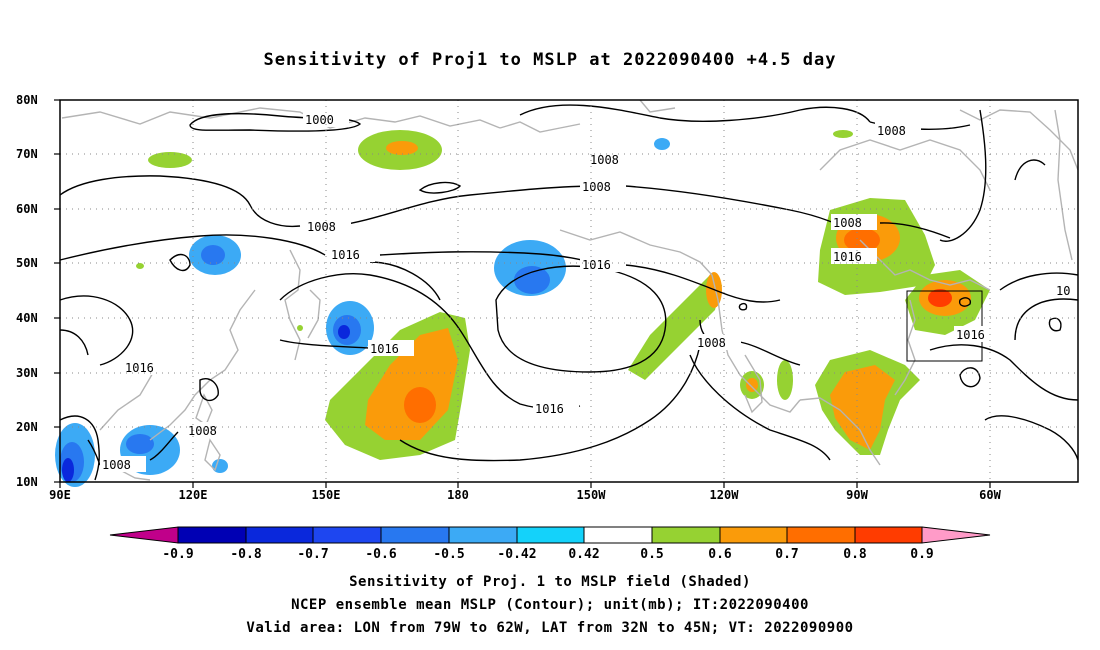  Describe the element at coordinates (312, 554) in the screenshot. I see `colorbar-label: -0.7` at that location.